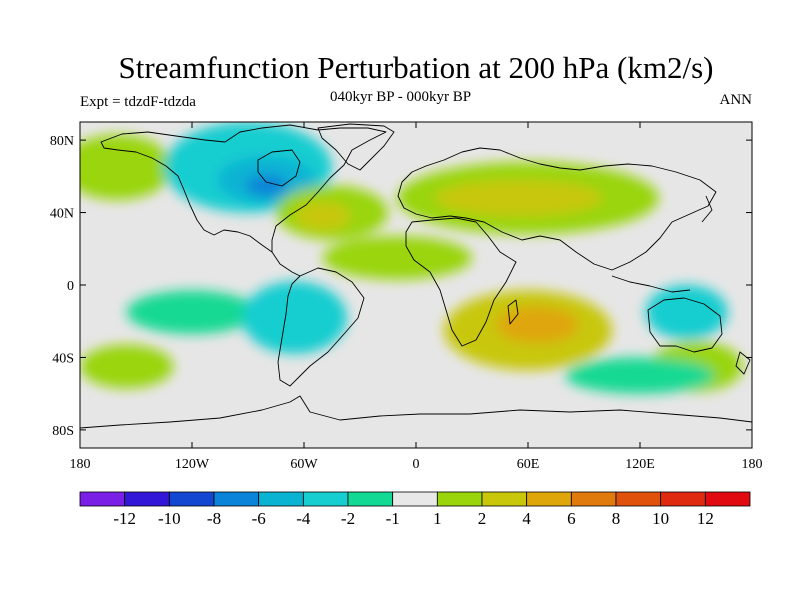  I want to click on contour-n-pacific-green, so click(127, 167).